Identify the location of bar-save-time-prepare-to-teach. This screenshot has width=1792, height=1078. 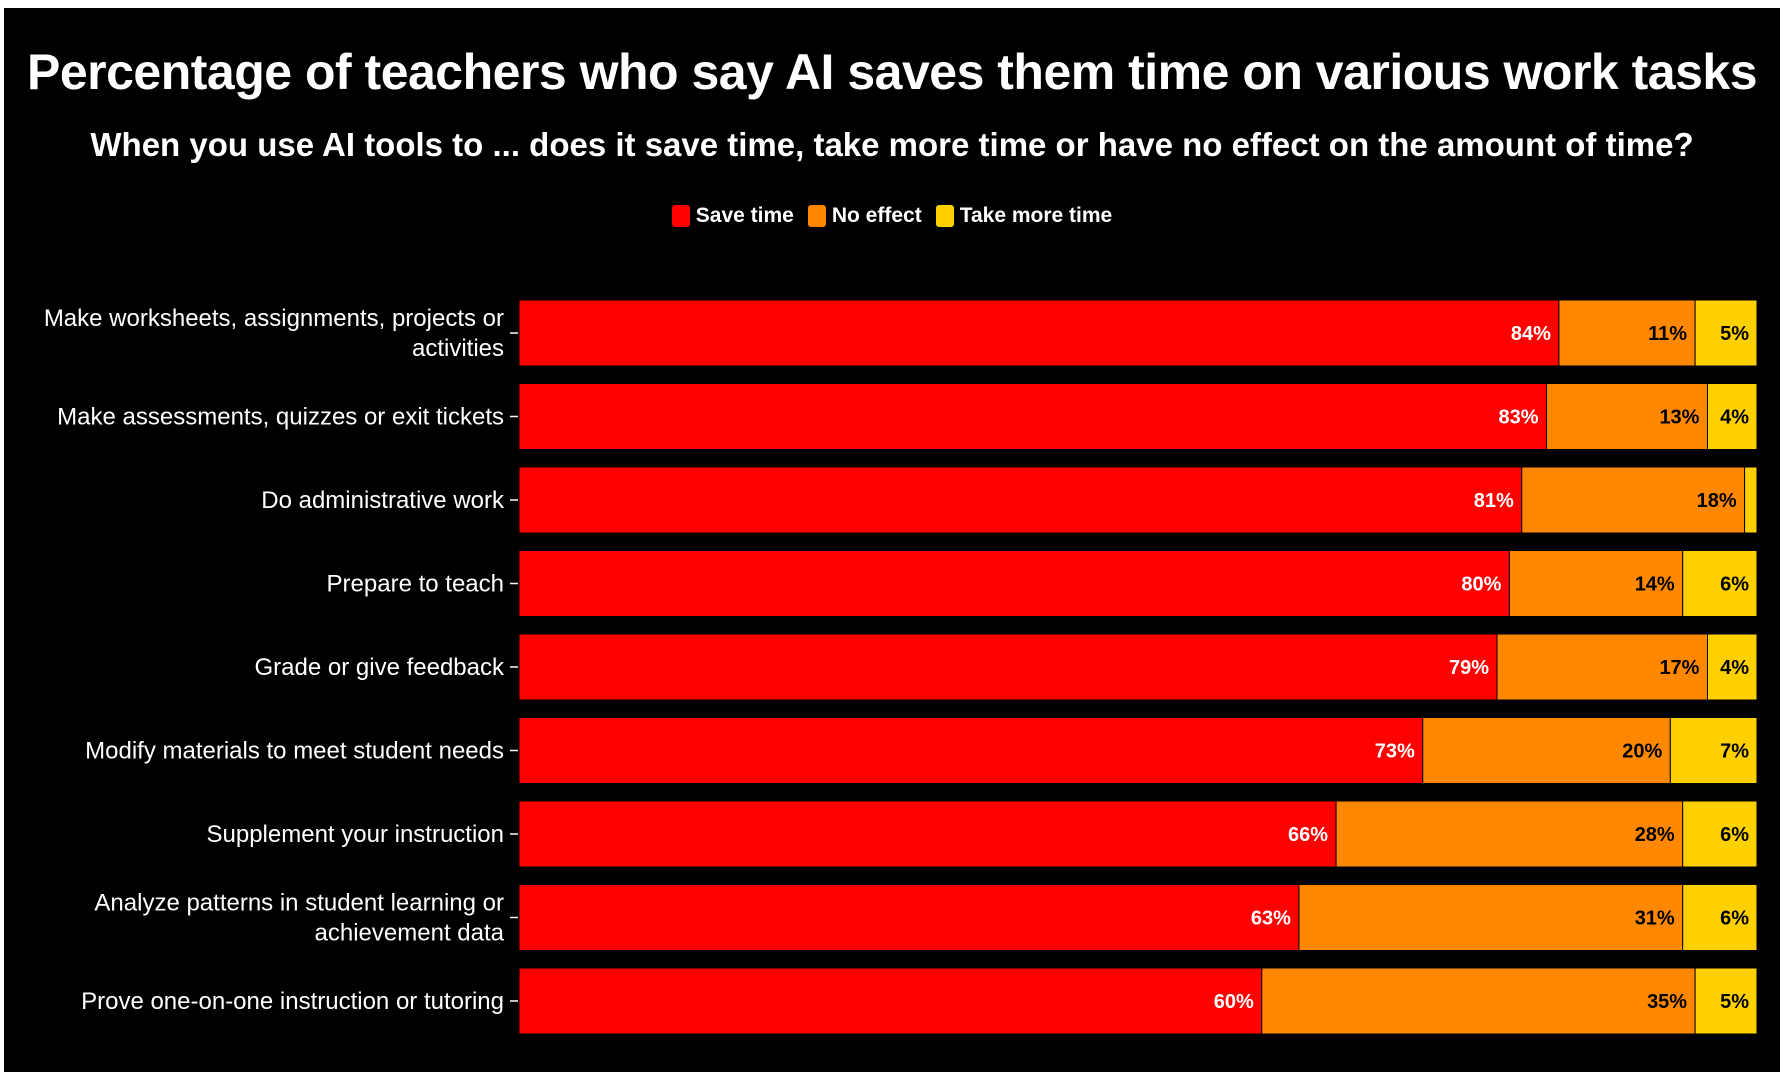
(1014, 583).